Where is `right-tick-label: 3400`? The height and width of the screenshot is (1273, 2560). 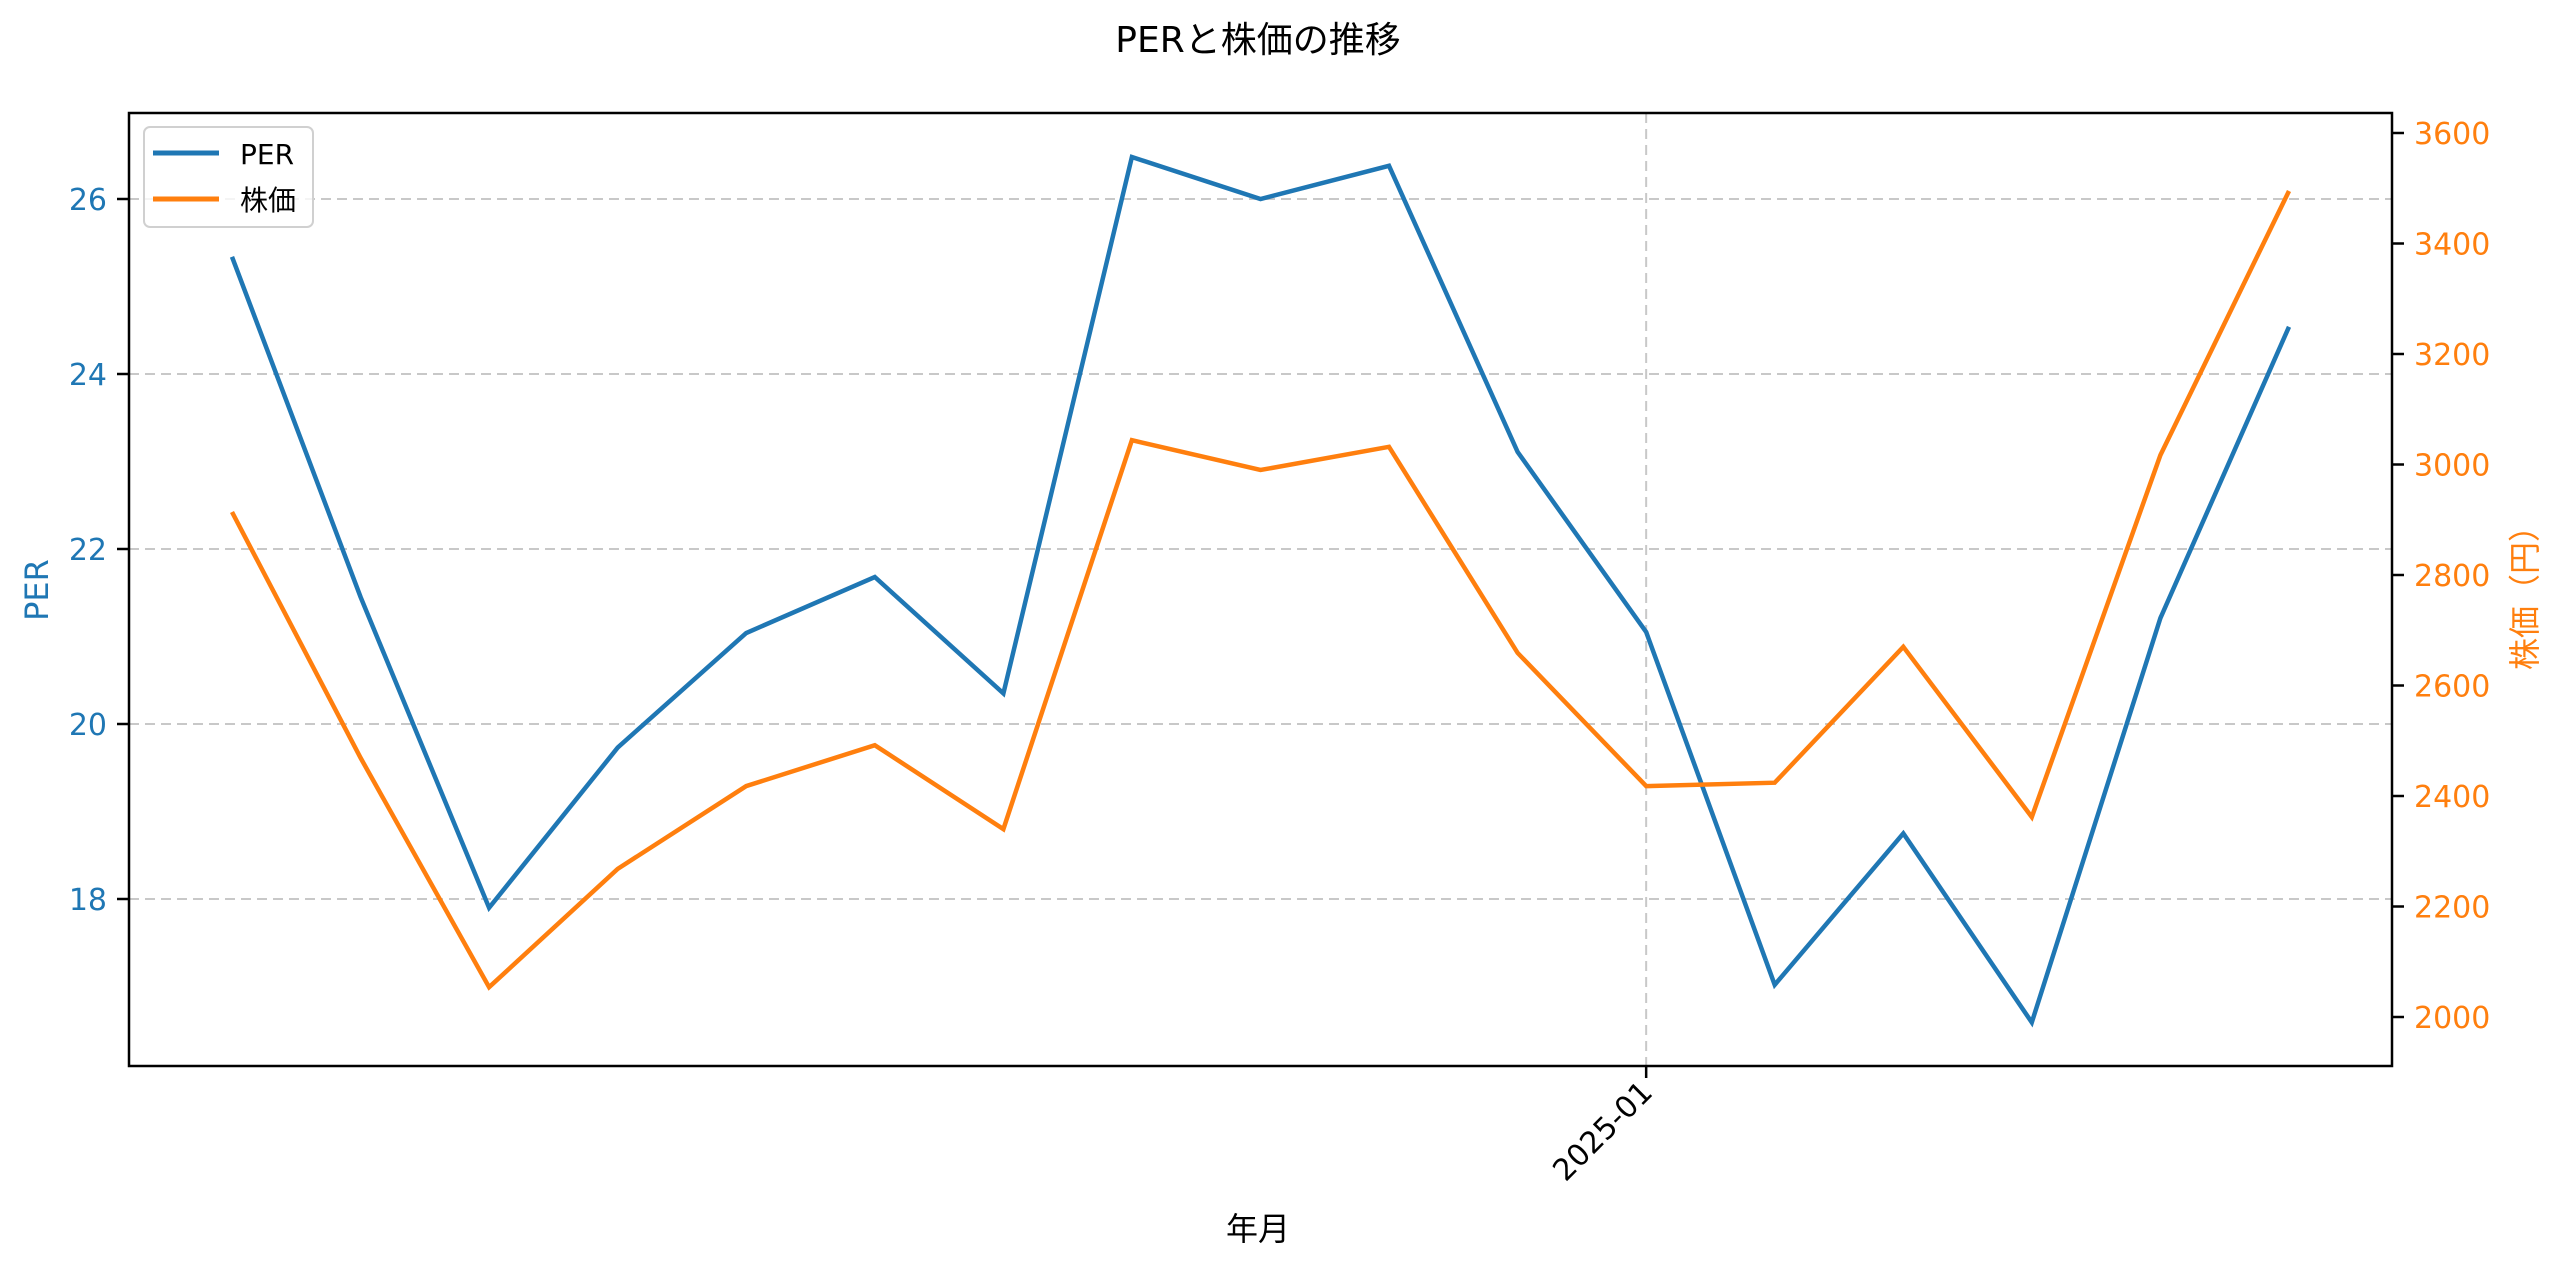 right-tick-label: 3400 is located at coordinates (2452, 245).